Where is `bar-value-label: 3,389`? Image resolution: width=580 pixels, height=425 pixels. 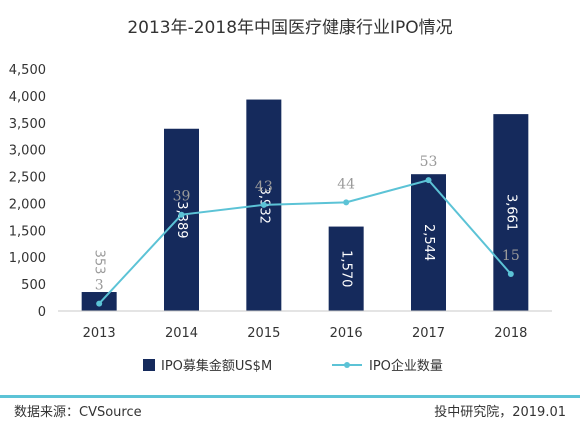
bar-value-label: 3,389 is located at coordinates (181, 219).